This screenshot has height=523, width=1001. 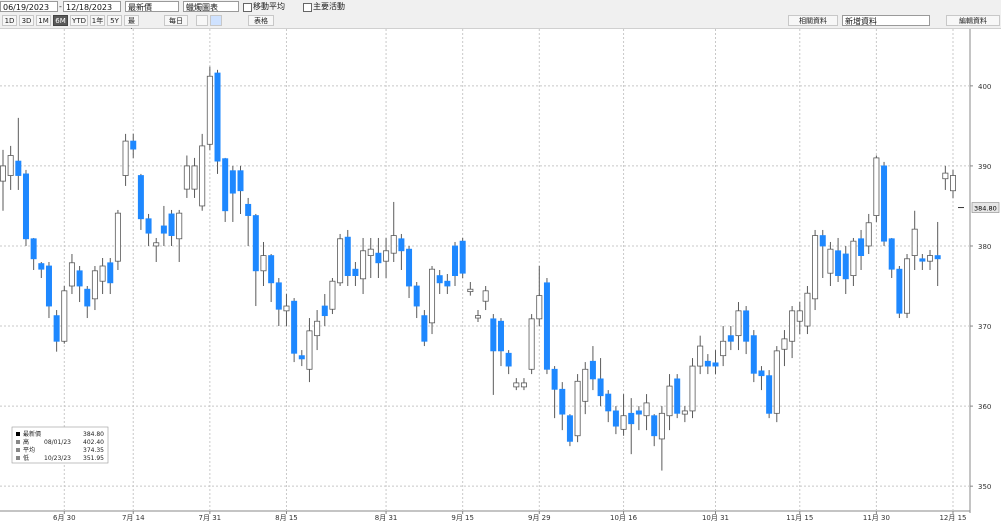 What do you see at coordinates (799, 518) in the screenshot?
I see `x-tick-label: 11月 15` at bounding box center [799, 518].